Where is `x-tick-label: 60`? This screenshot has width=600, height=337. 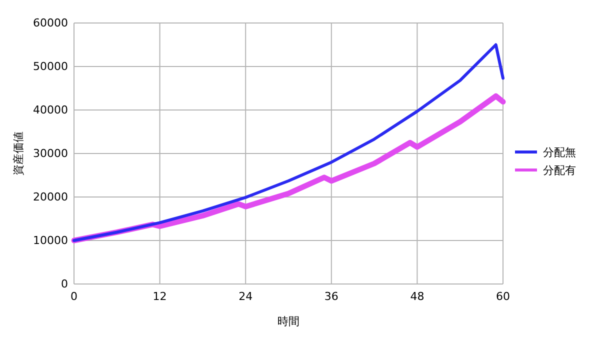
x-tick-label: 60 is located at coordinates (503, 296).